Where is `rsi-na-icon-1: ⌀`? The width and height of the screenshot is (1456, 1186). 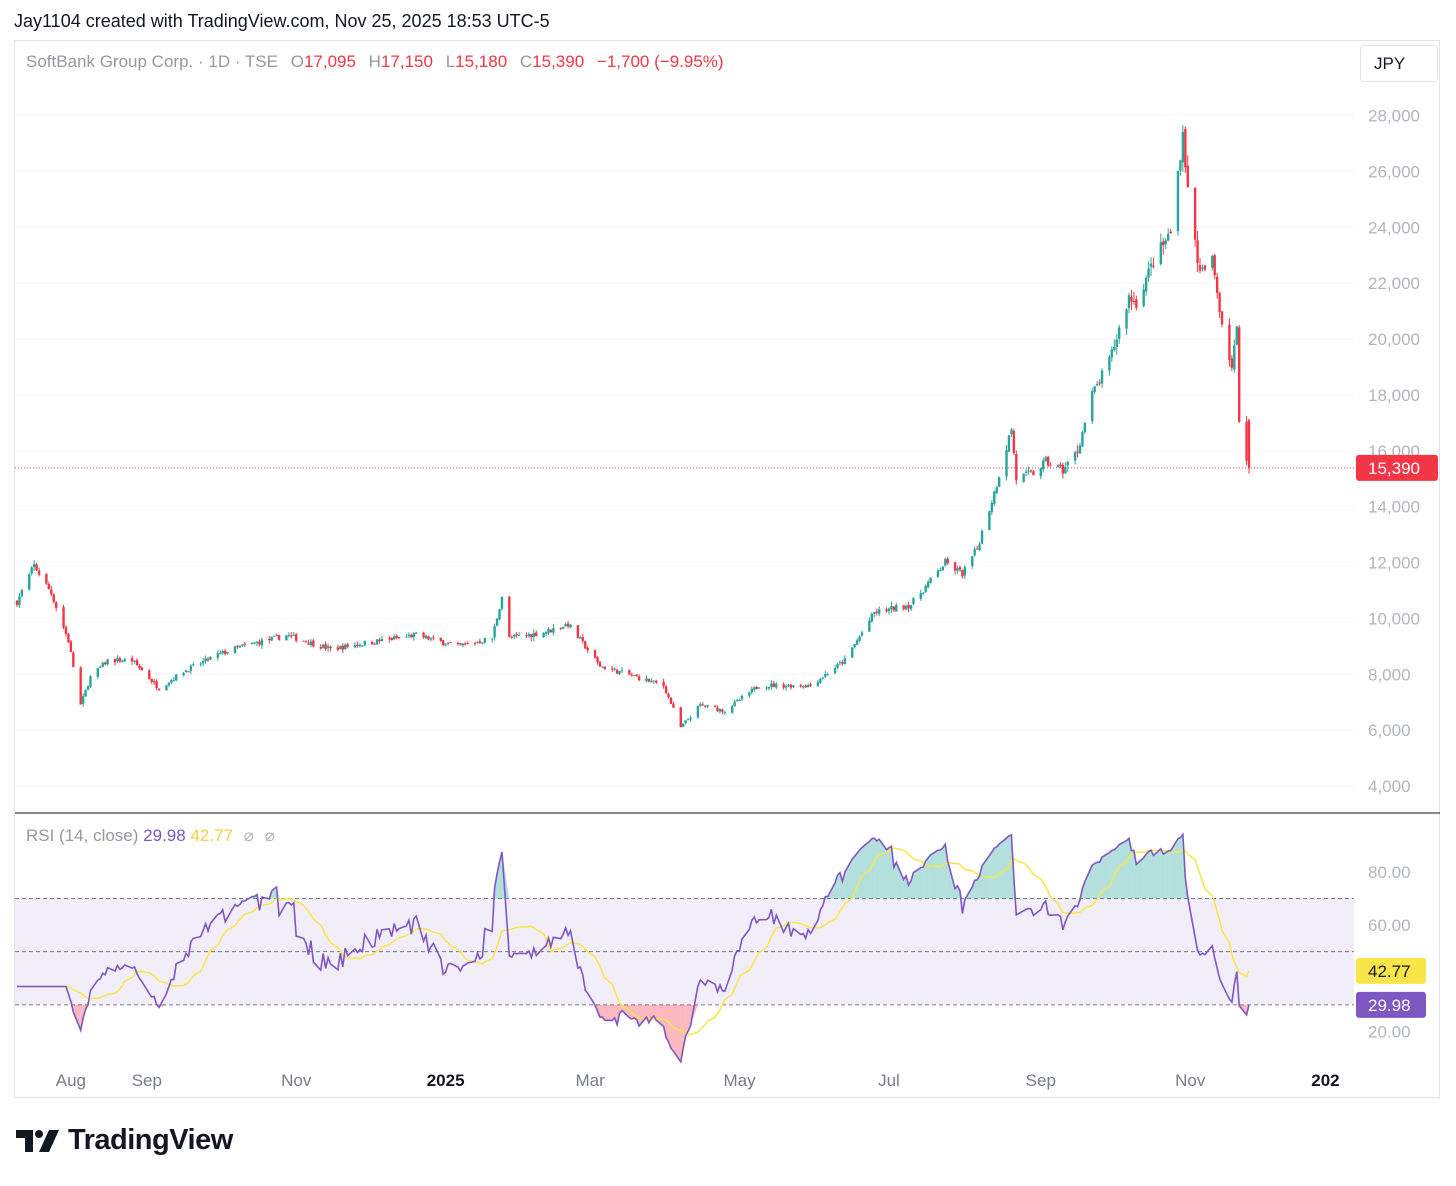 rsi-na-icon-1: ⌀ is located at coordinates (248, 835).